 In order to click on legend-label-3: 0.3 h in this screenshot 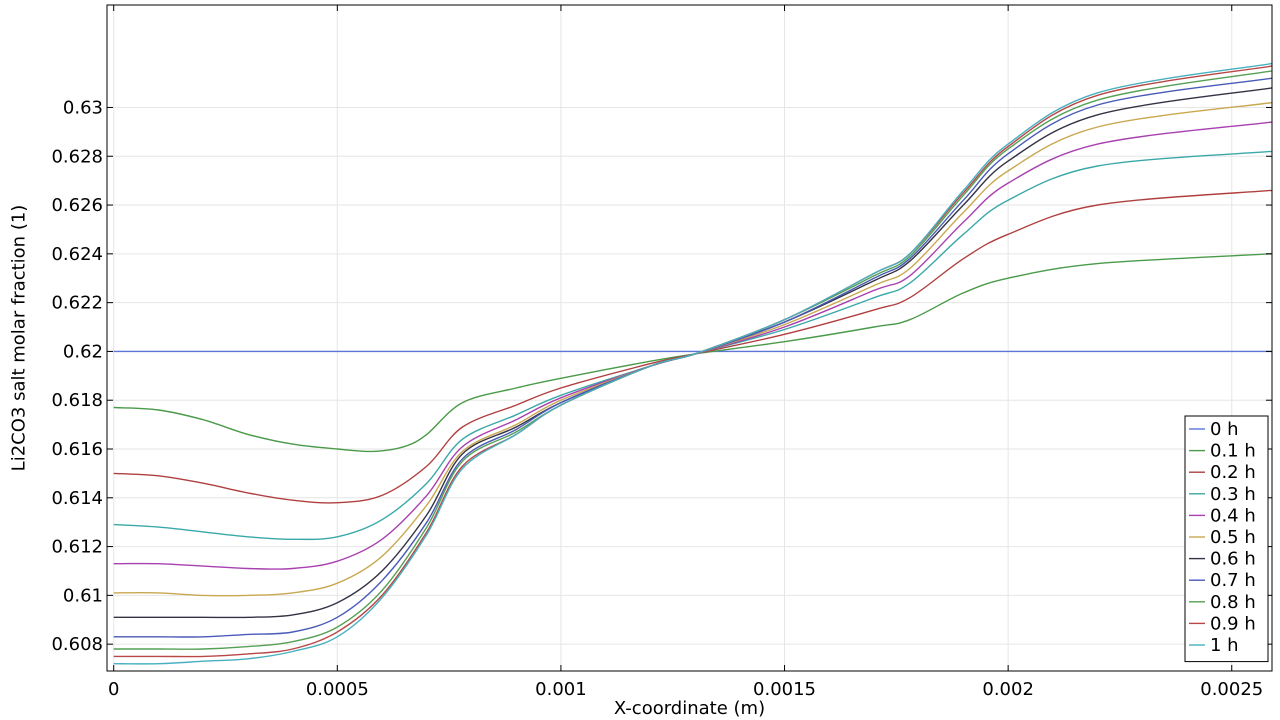, I will do `click(1233, 494)`.